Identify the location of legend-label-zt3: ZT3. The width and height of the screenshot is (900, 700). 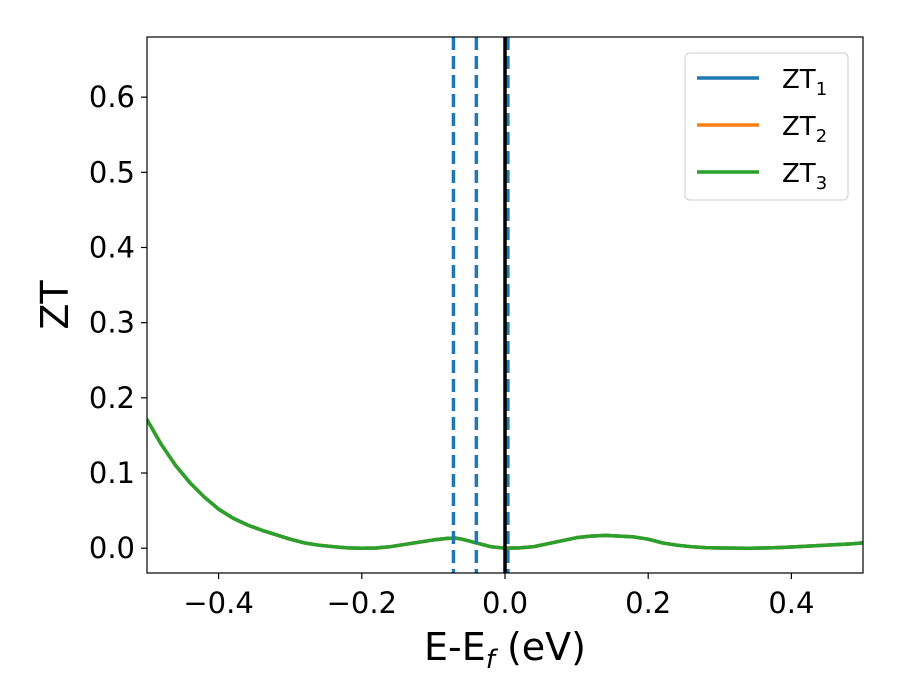
(804, 176).